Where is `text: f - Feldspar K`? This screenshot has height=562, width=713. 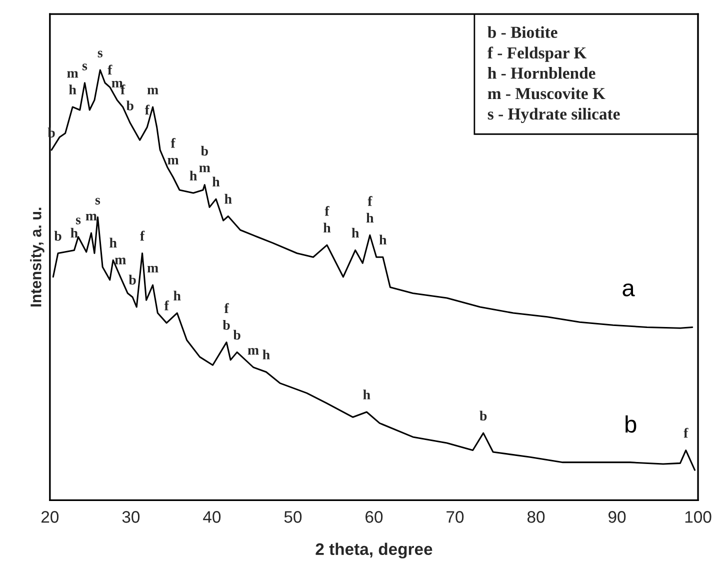 text: f - Feldspar K is located at coordinates (537, 54).